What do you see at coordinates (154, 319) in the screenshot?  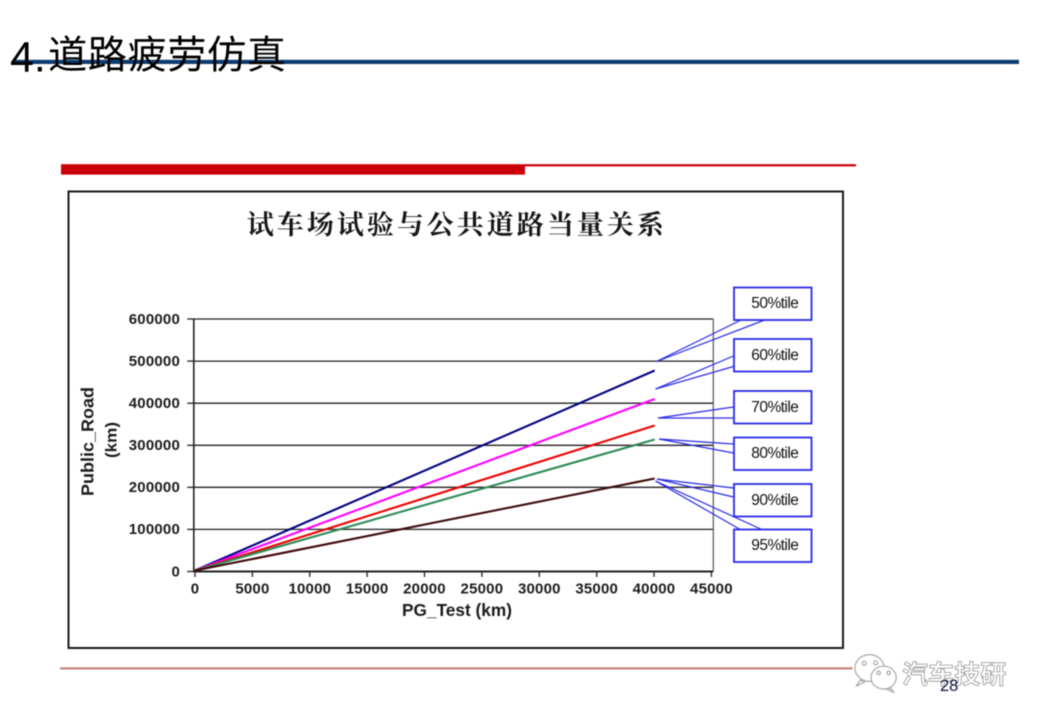 I see `svg-text: 600000` at bounding box center [154, 319].